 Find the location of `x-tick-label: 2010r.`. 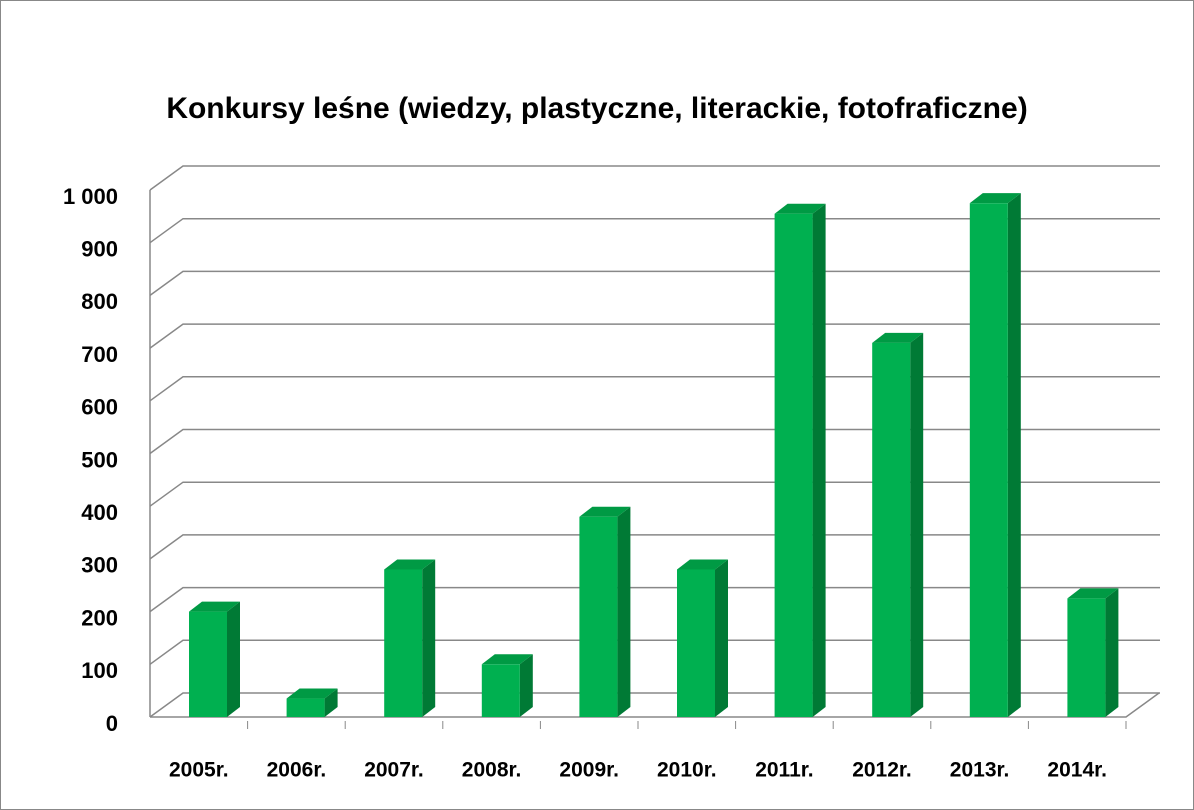

x-tick-label: 2010r. is located at coordinates (687, 770).